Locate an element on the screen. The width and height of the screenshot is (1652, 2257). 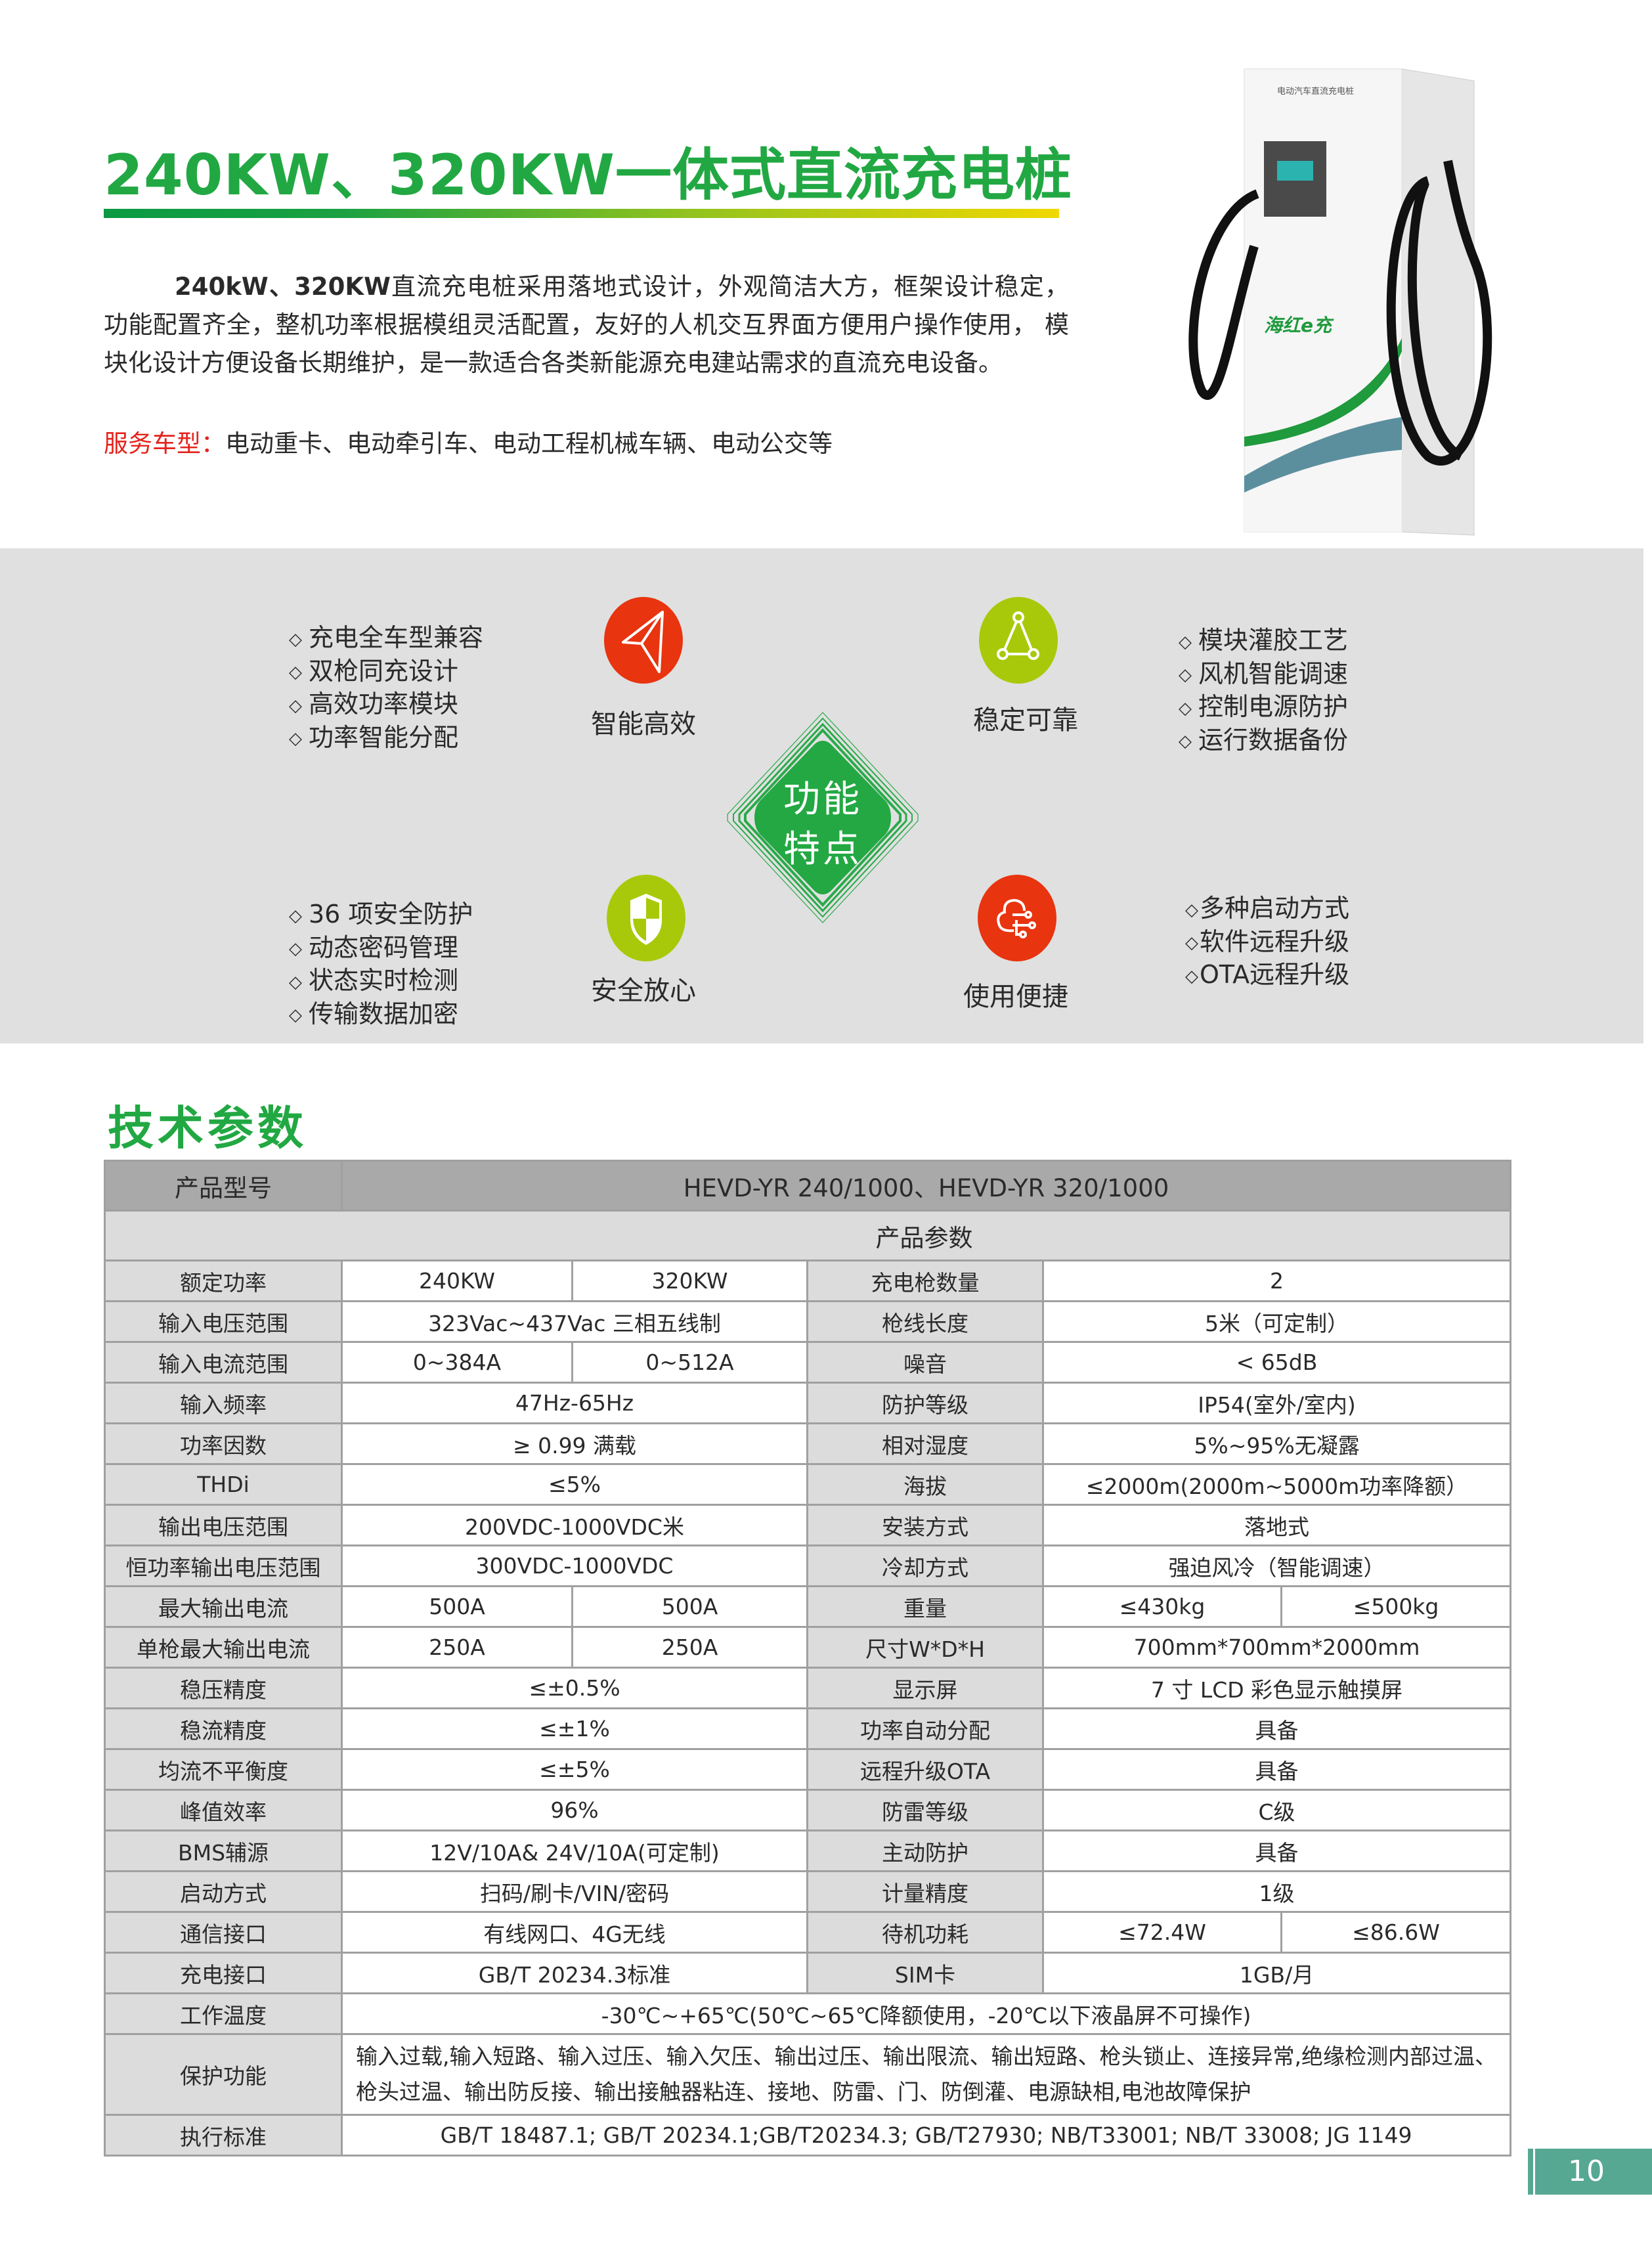
spec-value: 扫码/刷卡/VIN/密码 is located at coordinates (574, 1891).